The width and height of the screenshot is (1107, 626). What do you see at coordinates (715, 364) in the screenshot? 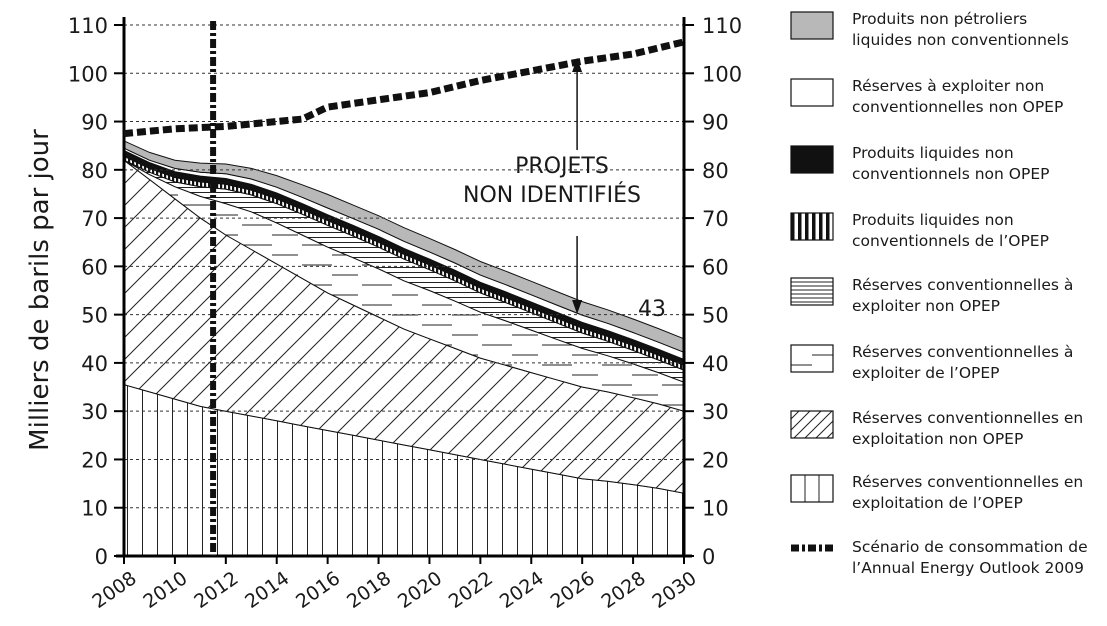
I see `y-tick-label-right: 40` at bounding box center [715, 364].